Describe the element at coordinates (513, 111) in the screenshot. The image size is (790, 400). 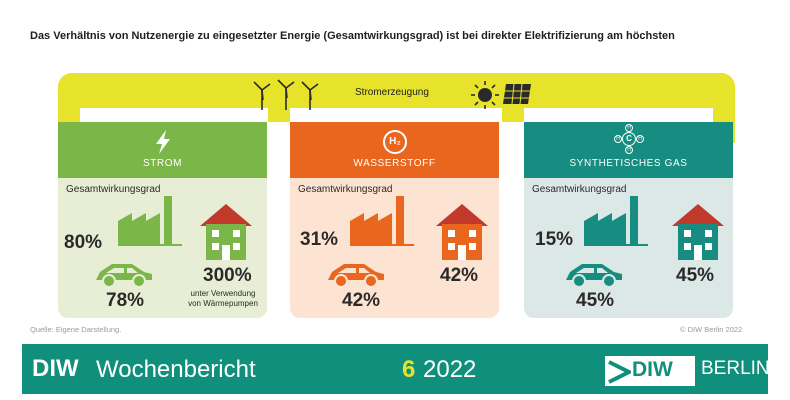
I see `band-connector-middle-right` at that location.